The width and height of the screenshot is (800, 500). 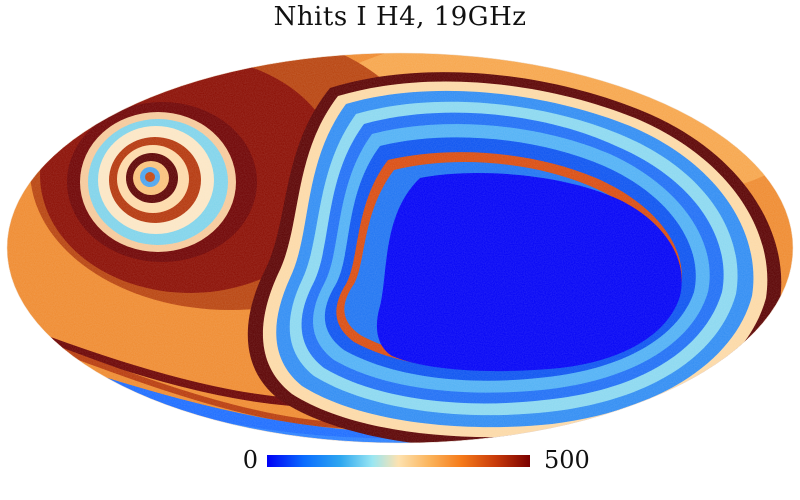 I want to click on colorbar, so click(x=398, y=461).